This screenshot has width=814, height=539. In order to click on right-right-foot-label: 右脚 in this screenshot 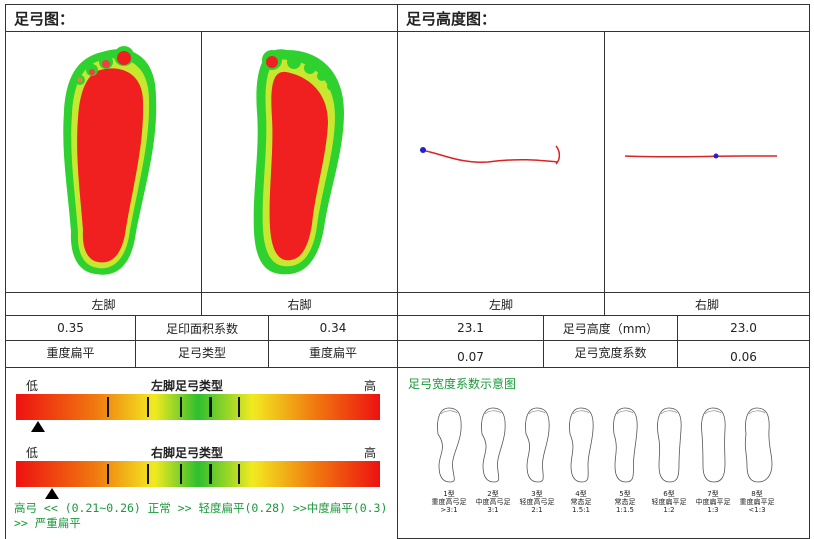, I will do `click(707, 304)`.